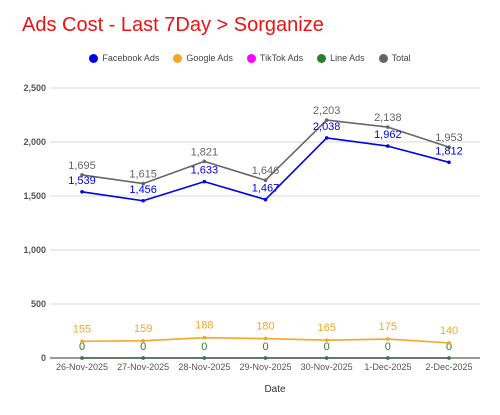 The image size is (500, 415). I want to click on y-tick-label: 2,500, so click(34, 88).